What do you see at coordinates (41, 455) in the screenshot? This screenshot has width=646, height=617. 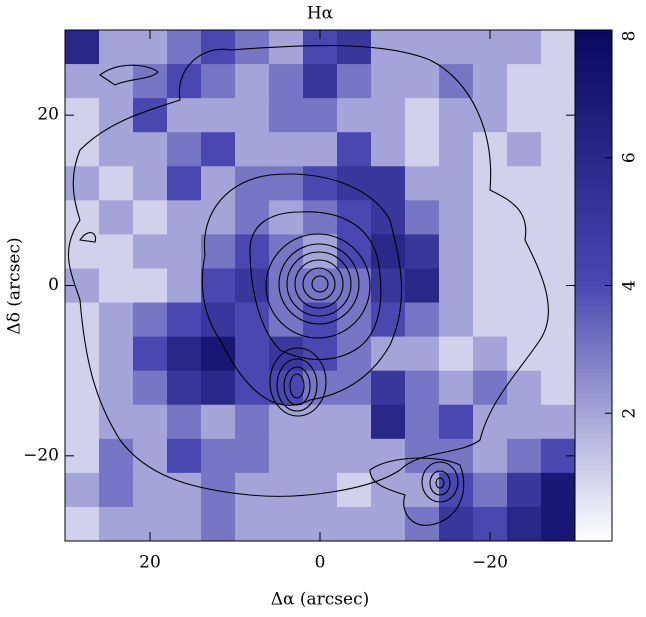 I see `y-tick-label: −20` at bounding box center [41, 455].